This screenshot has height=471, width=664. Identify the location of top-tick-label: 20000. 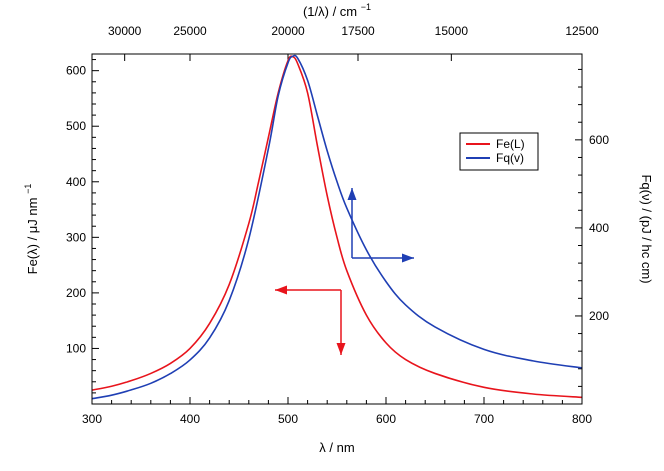
(288, 31).